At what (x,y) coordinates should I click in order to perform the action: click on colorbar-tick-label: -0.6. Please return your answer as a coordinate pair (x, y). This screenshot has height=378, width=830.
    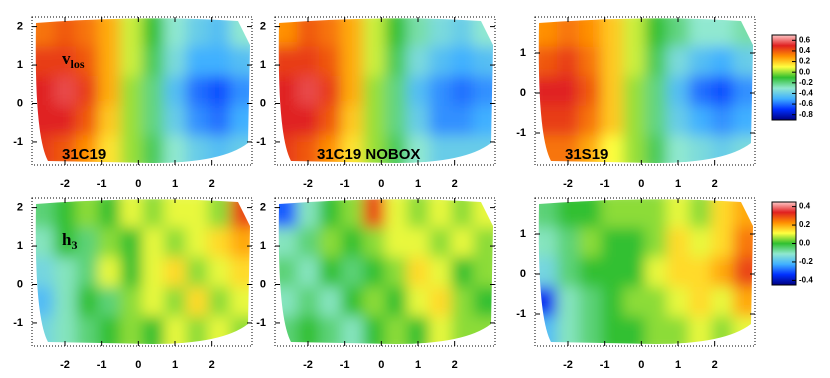
    Looking at the image, I should click on (806, 103).